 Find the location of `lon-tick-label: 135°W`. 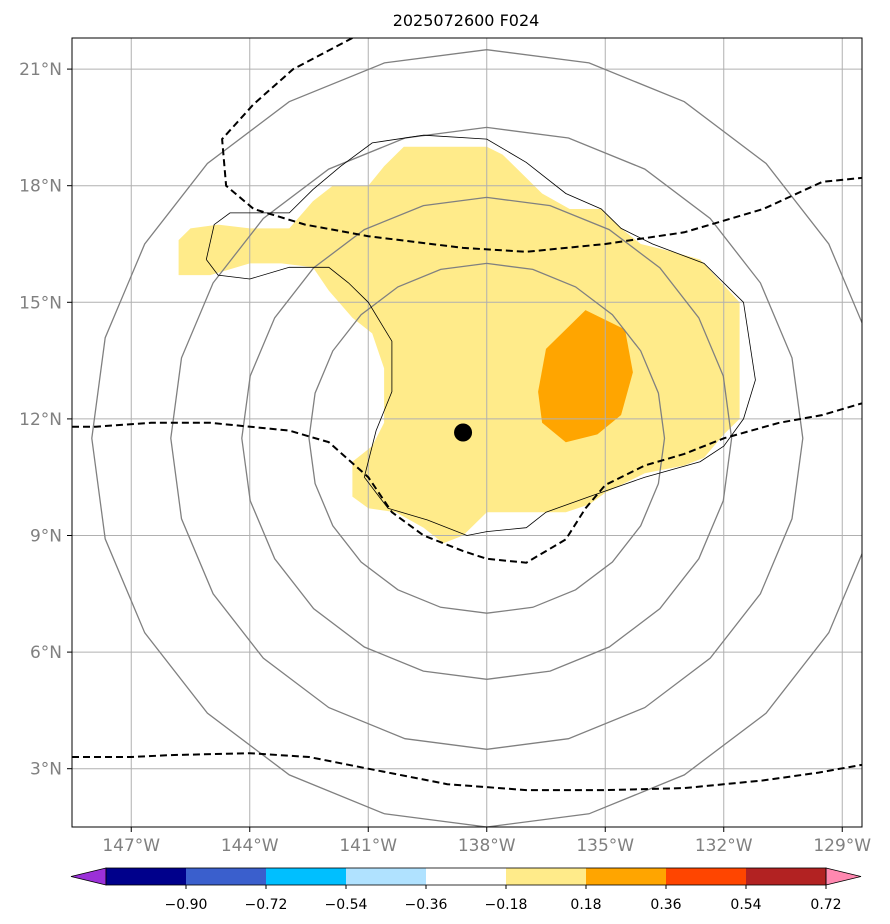

lon-tick-label: 135°W is located at coordinates (605, 846).